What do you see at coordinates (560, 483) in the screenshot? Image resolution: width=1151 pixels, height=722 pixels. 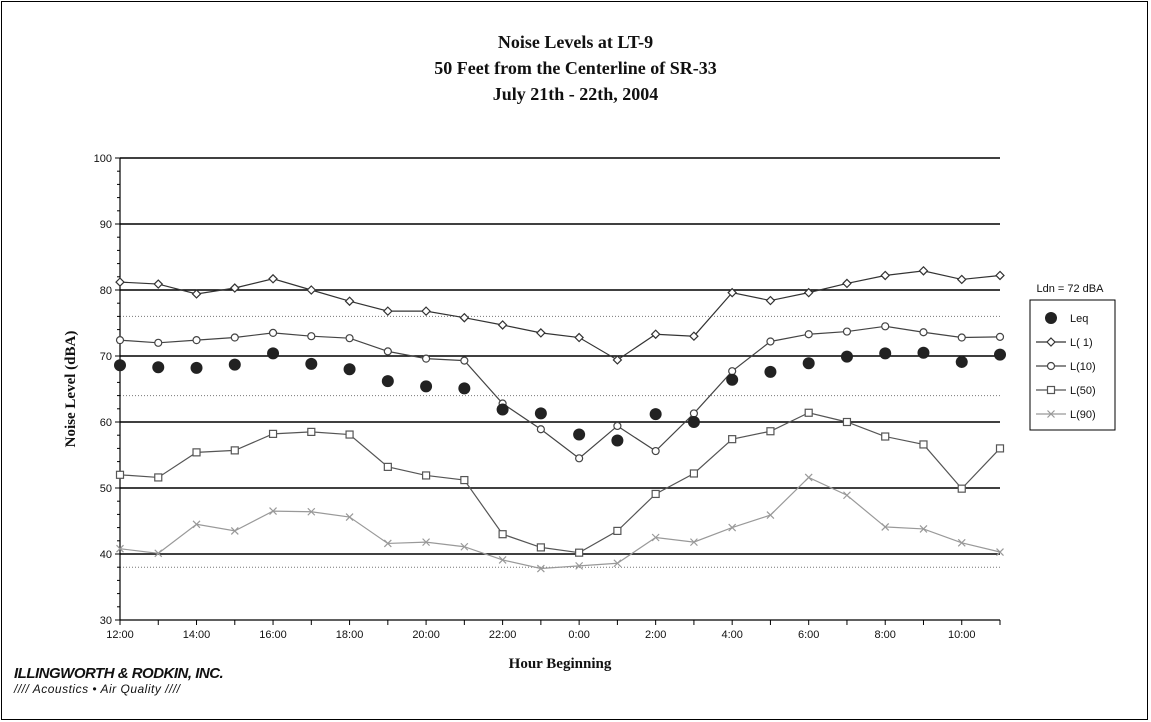 I see `series-line-l50` at bounding box center [560, 483].